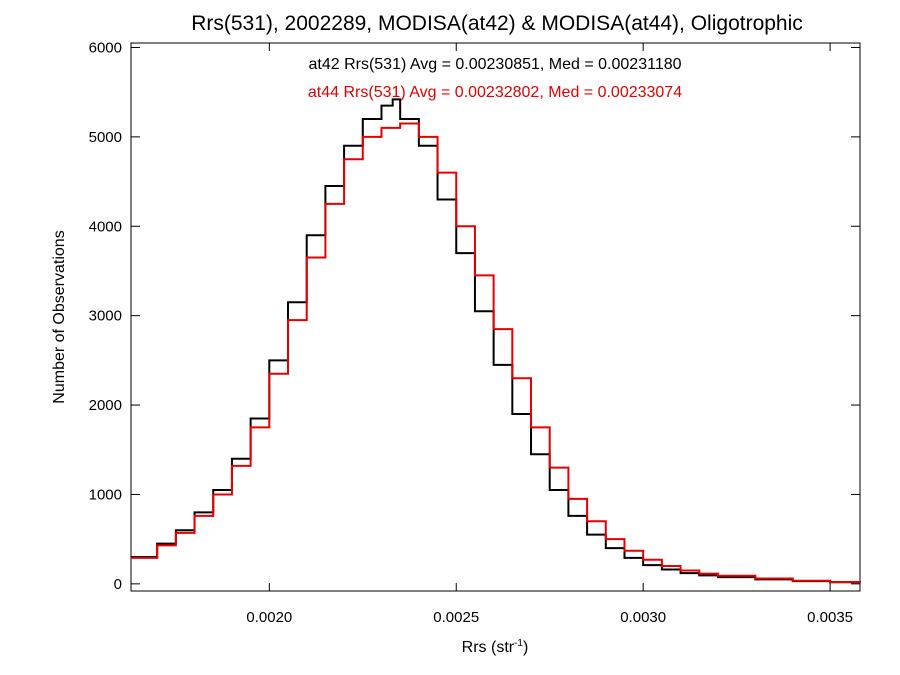 The image size is (900, 675). Describe the element at coordinates (105, 137) in the screenshot. I see `y-tick-label-5: 5000` at that location.